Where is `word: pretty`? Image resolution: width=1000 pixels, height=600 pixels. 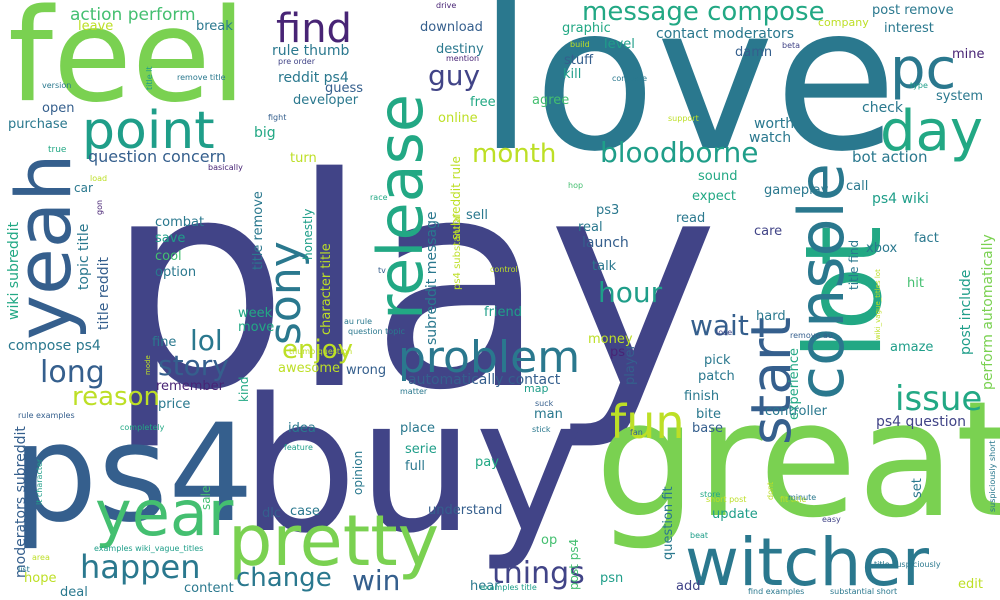
word: pretty is located at coordinates (333, 541).